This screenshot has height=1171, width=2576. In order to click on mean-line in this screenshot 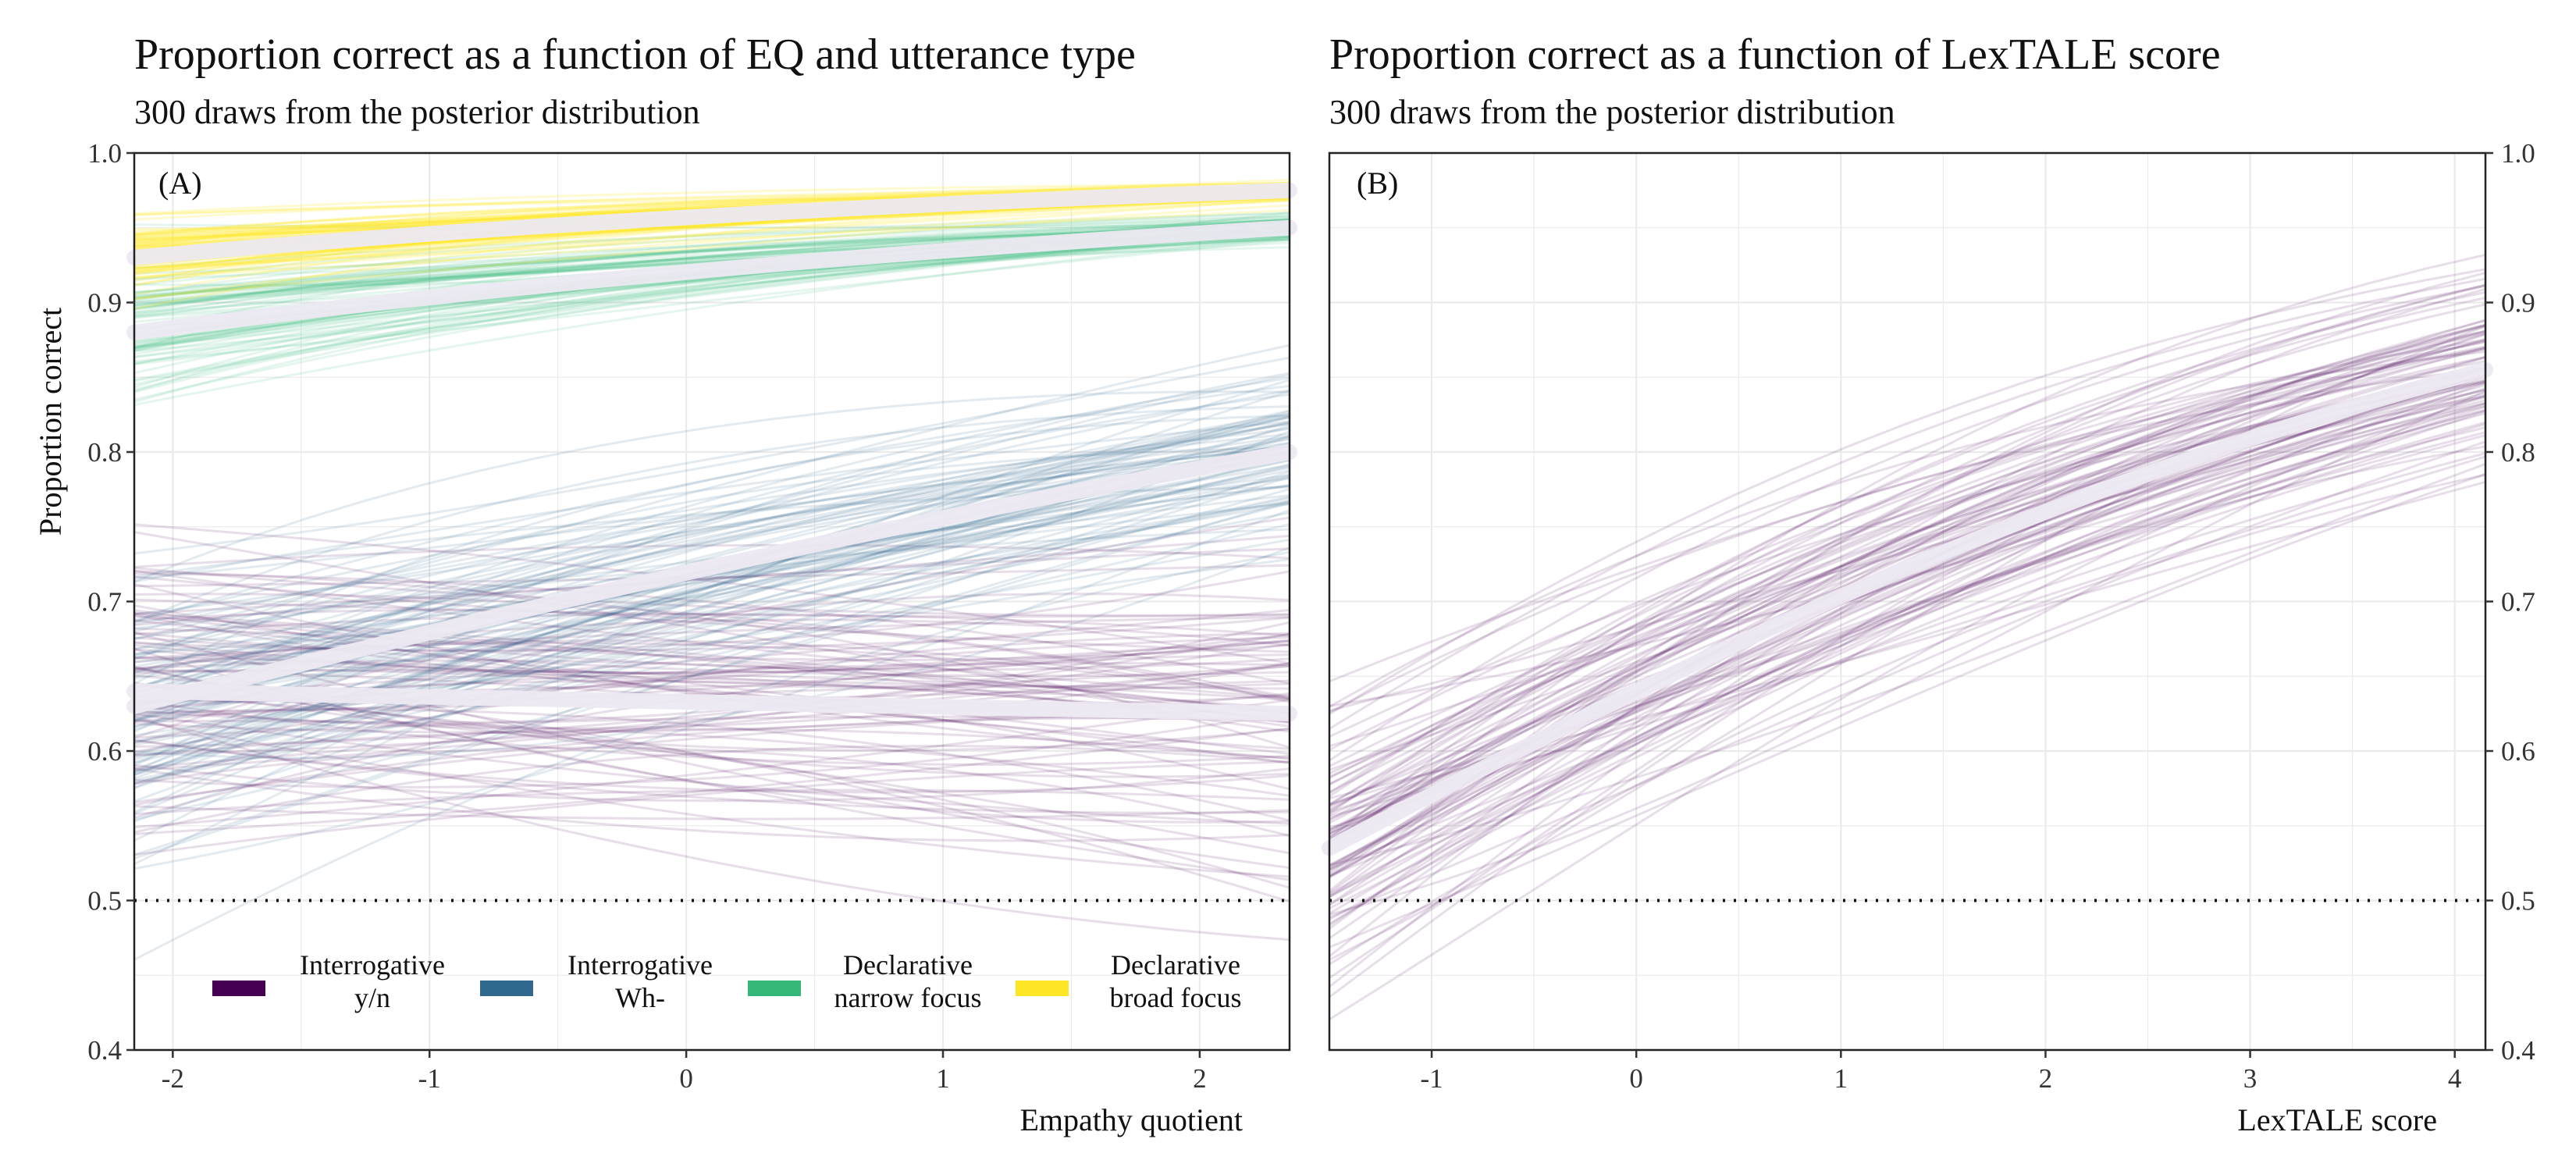, I will do `click(711, 579)`.